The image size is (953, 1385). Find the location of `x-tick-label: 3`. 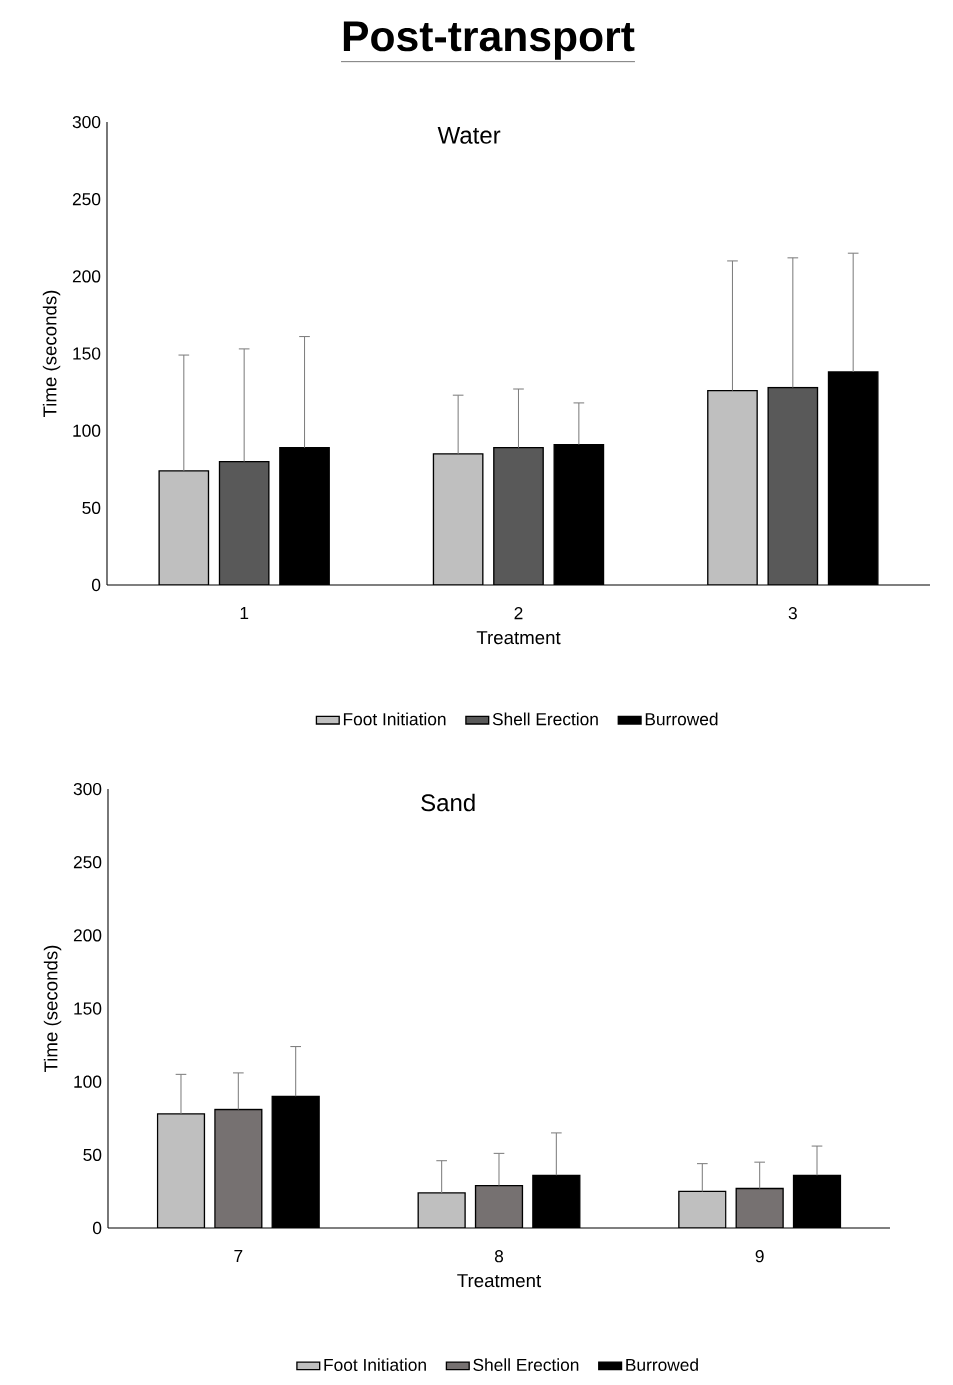

x-tick-label: 3 is located at coordinates (792, 613).